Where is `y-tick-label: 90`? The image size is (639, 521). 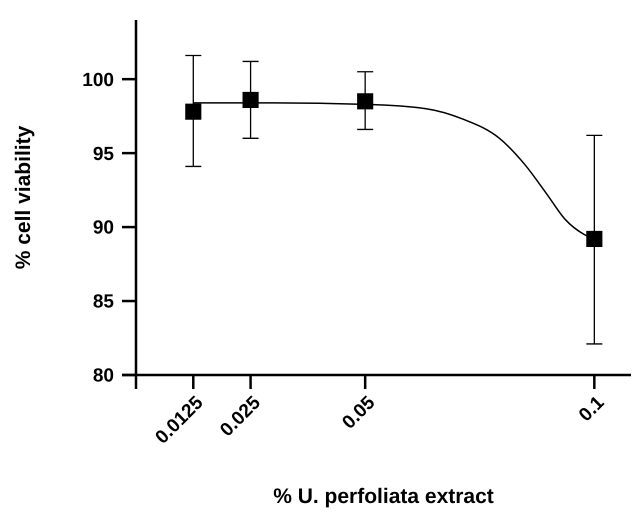 y-tick-label: 90 is located at coordinates (103, 228).